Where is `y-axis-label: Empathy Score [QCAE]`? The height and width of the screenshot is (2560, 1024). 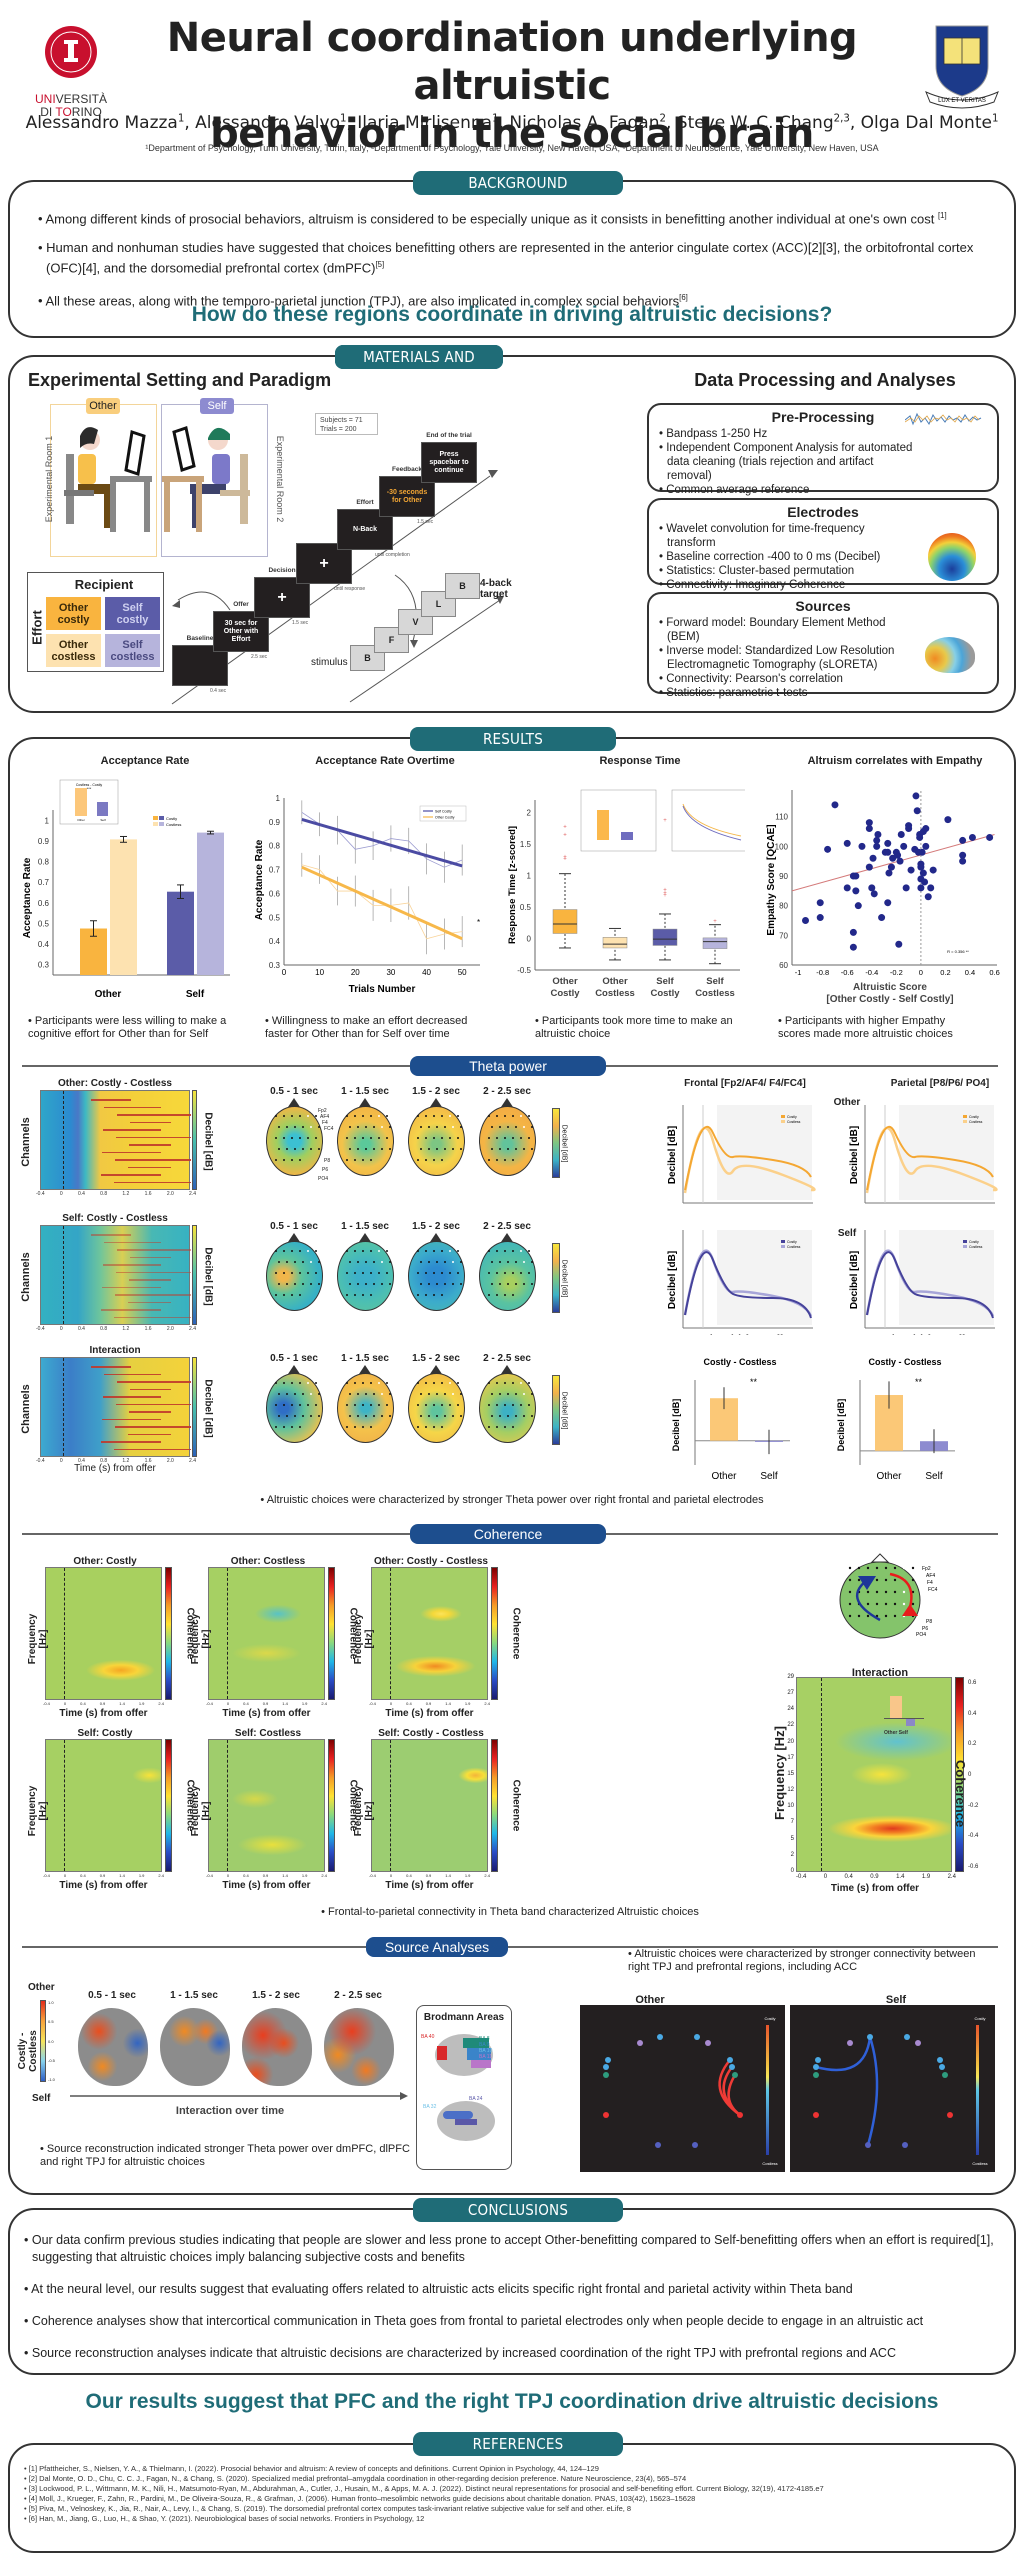 y-axis-label: Empathy Score [QCAE] is located at coordinates (771, 879).